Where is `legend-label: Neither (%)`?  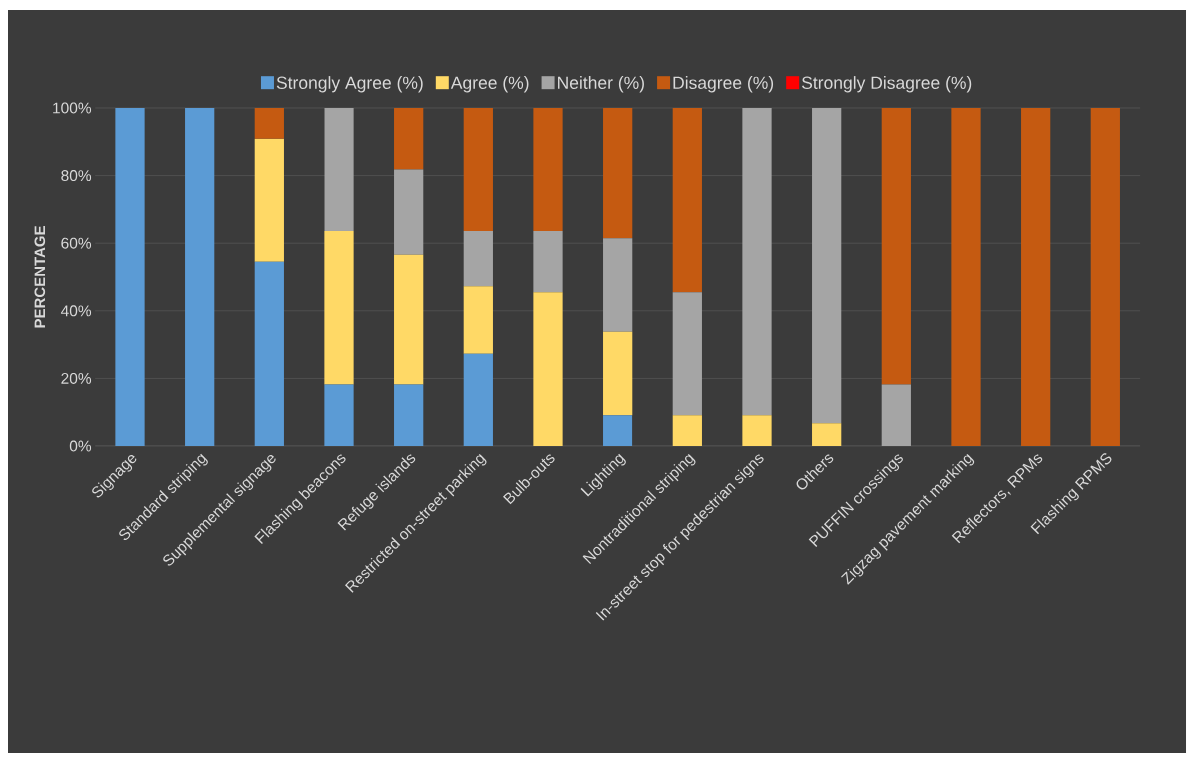
legend-label: Neither (%) is located at coordinates (601, 84).